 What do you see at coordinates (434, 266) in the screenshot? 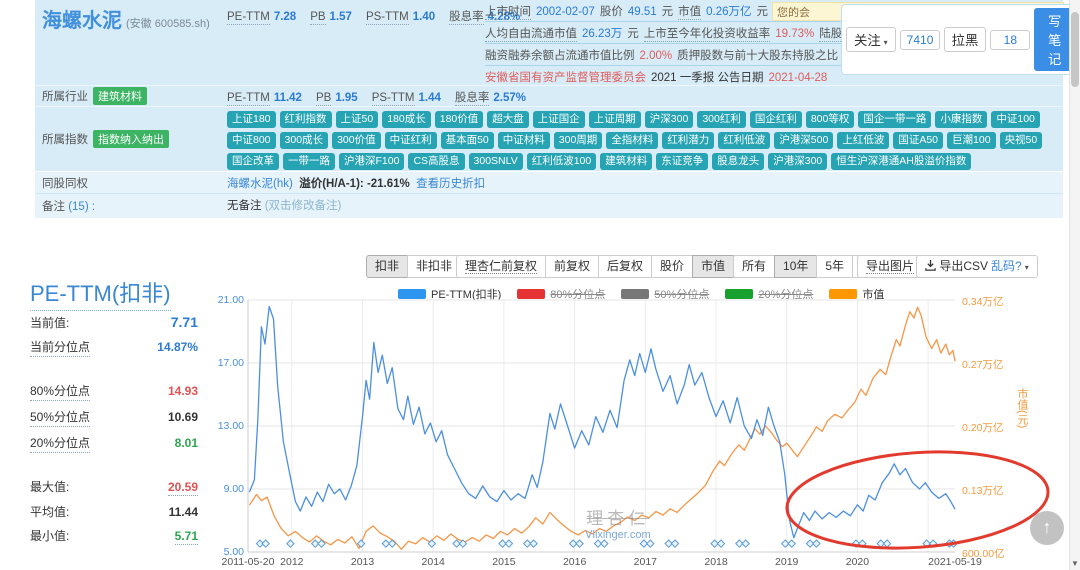
I see `toolbar-button-非扣非: 非扣非` at bounding box center [434, 266].